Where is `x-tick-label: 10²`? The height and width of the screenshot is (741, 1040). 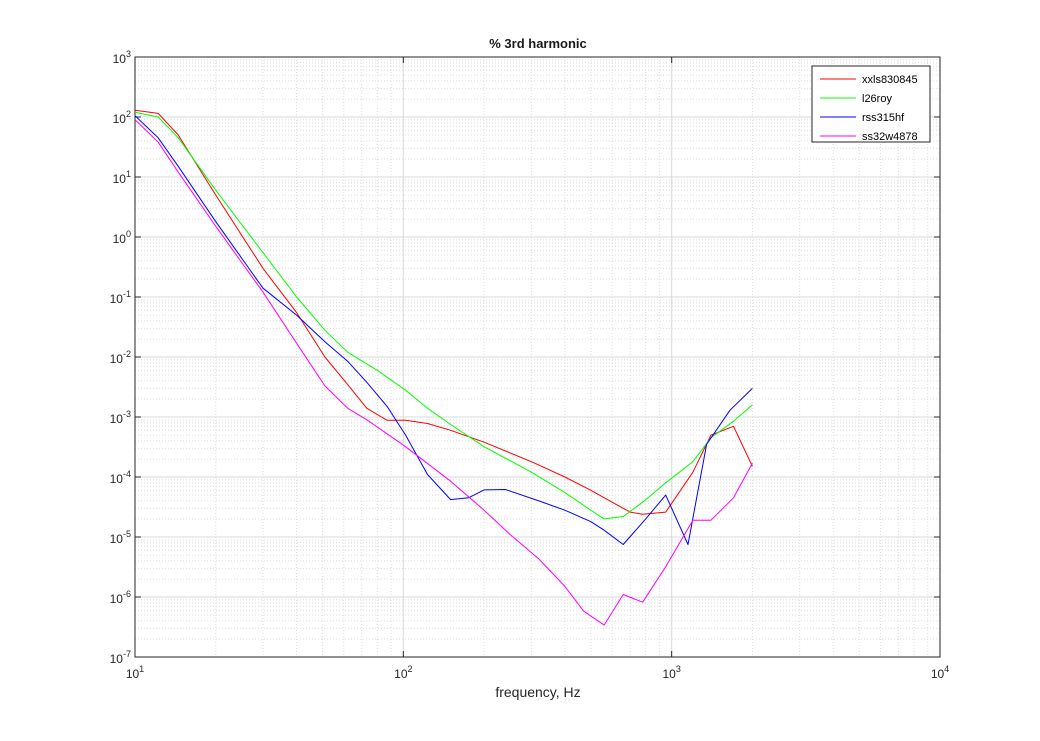
x-tick-label: 10² is located at coordinates (403, 672).